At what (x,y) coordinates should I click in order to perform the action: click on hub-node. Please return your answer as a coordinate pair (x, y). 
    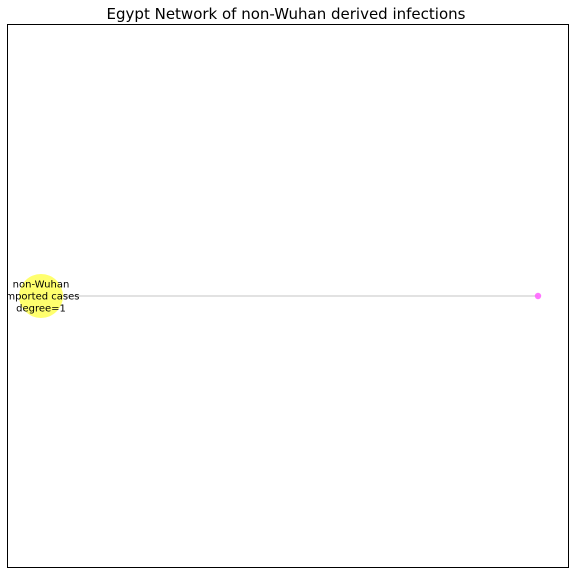
    Looking at the image, I should click on (41, 296).